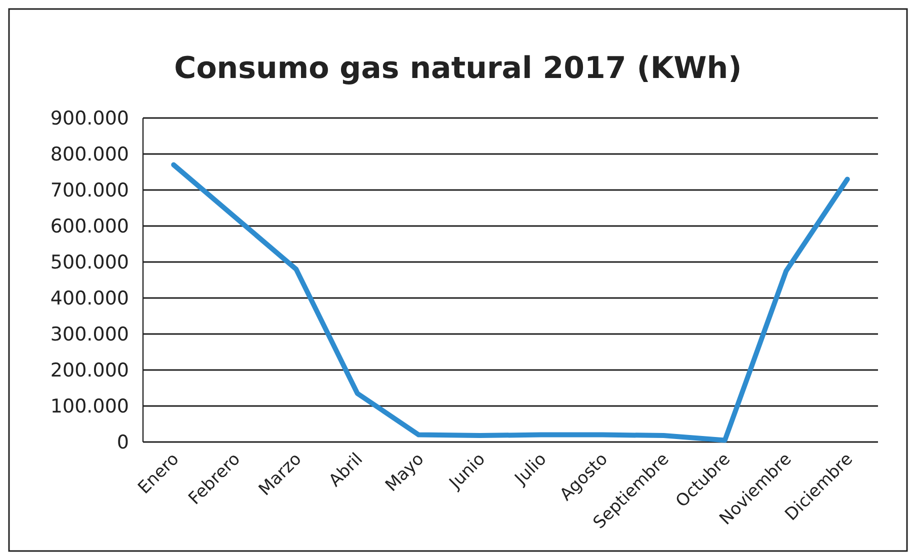 The height and width of the screenshot is (560, 916). Describe the element at coordinates (89, 299) in the screenshot. I see `y-tick-label: 400.000` at that location.